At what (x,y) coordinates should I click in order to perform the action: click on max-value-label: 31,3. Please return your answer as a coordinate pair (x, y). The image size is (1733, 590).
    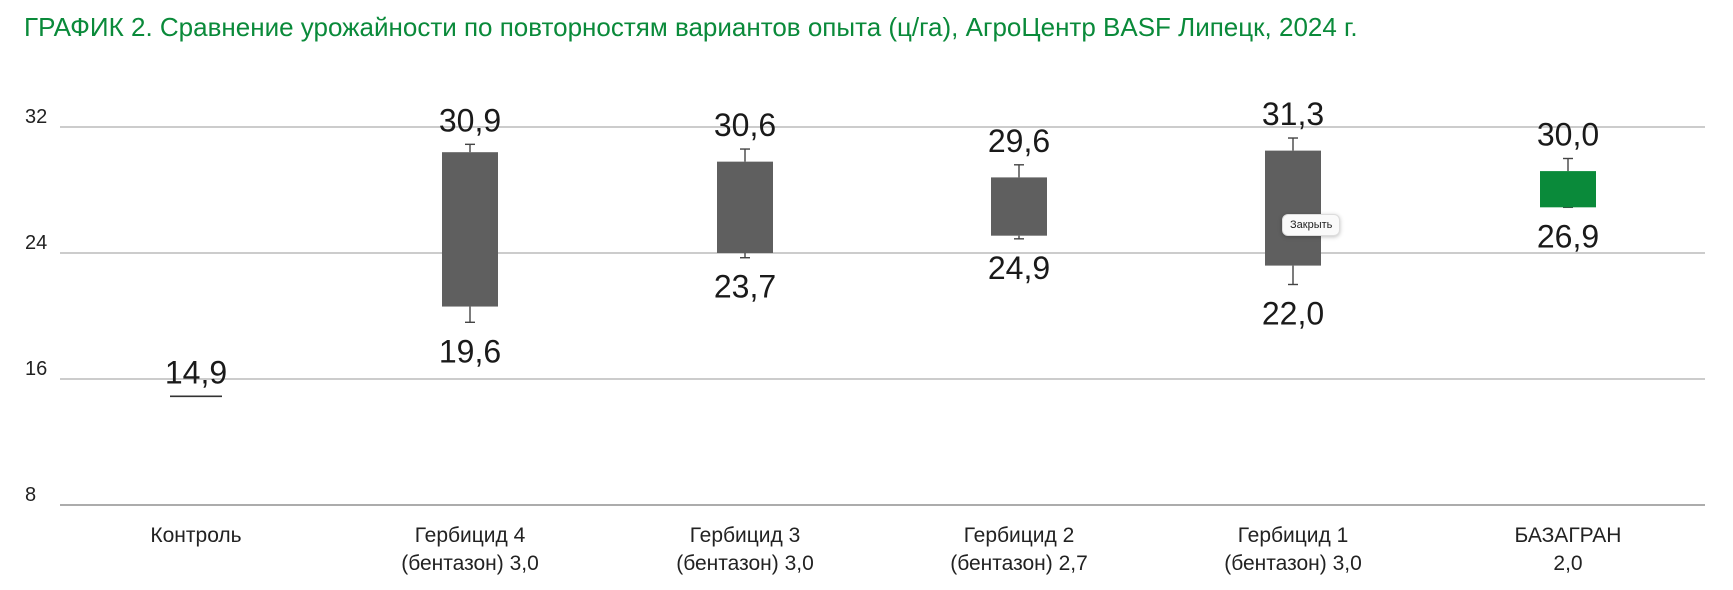
    Looking at the image, I should click on (1293, 114).